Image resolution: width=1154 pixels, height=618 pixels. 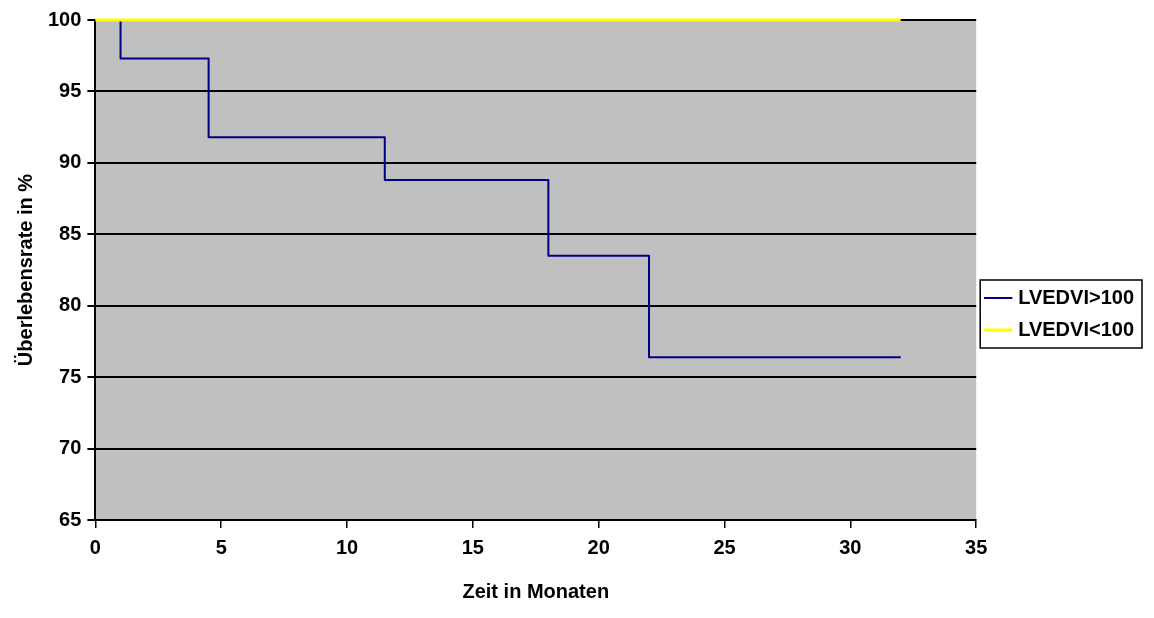 I want to click on x-axis-title: Zeit in Monaten, so click(x=536, y=590).